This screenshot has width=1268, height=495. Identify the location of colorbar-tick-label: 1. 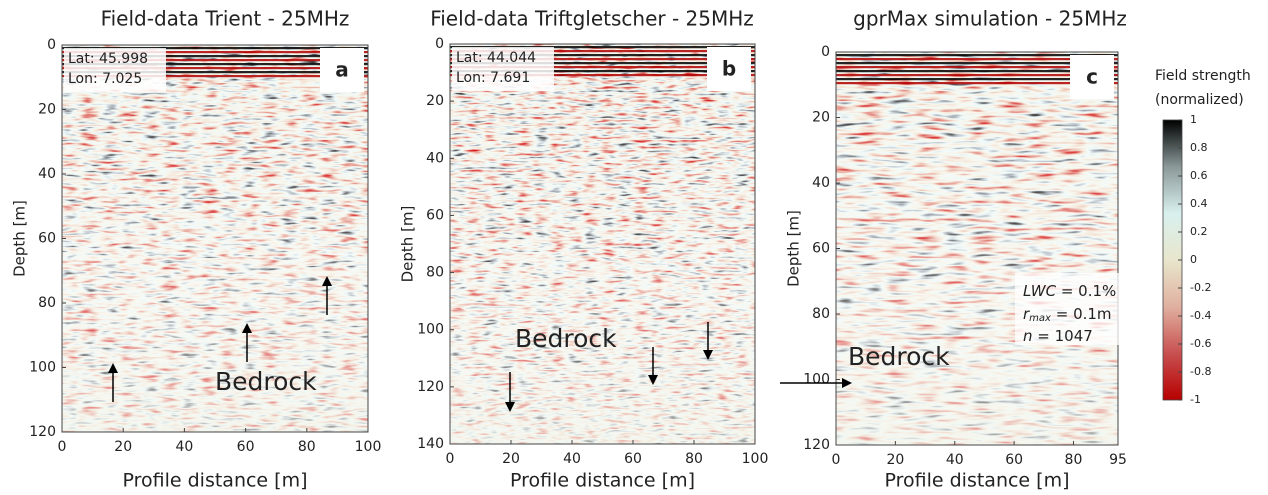
(1193, 119).